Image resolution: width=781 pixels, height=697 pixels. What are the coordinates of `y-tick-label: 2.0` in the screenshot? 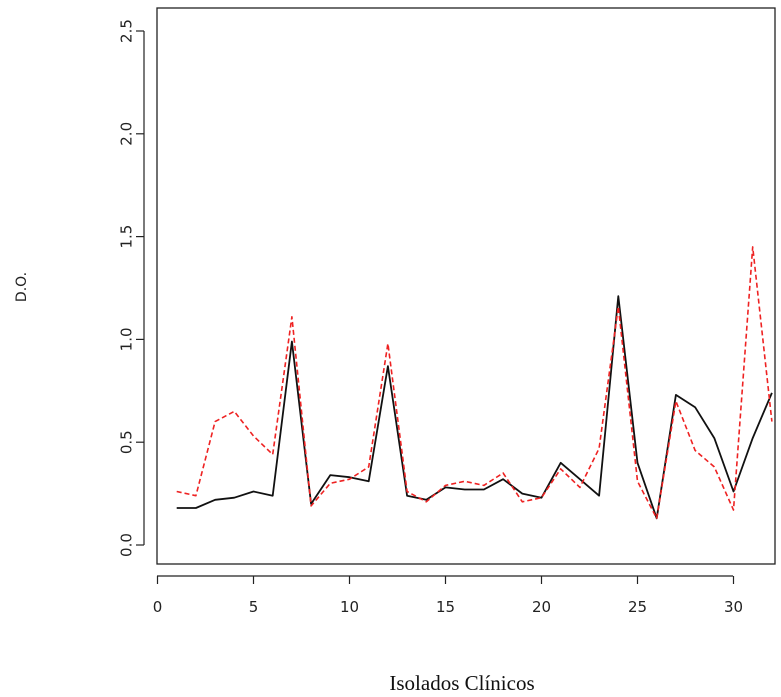 It's located at (127, 134).